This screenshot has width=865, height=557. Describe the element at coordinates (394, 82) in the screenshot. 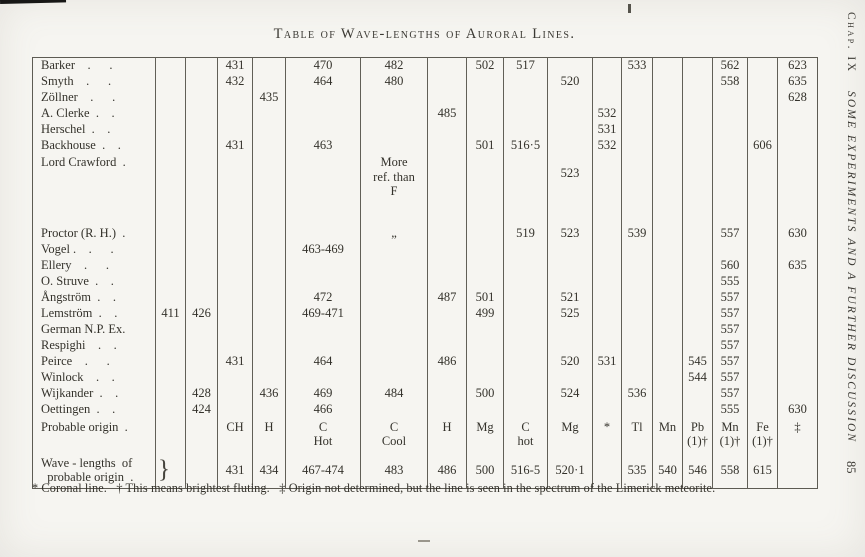

I see `value-cell: 480` at that location.